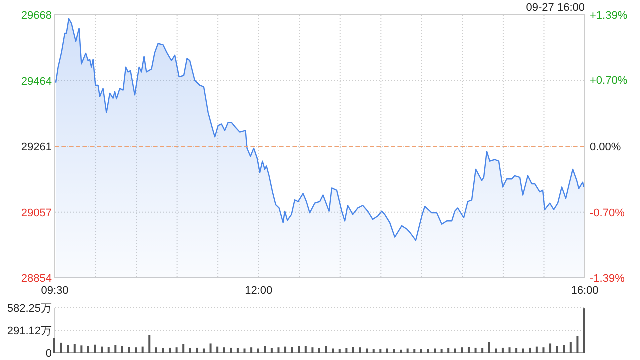  I want to click on y2-tick-label: +0.70%, so click(609, 81).